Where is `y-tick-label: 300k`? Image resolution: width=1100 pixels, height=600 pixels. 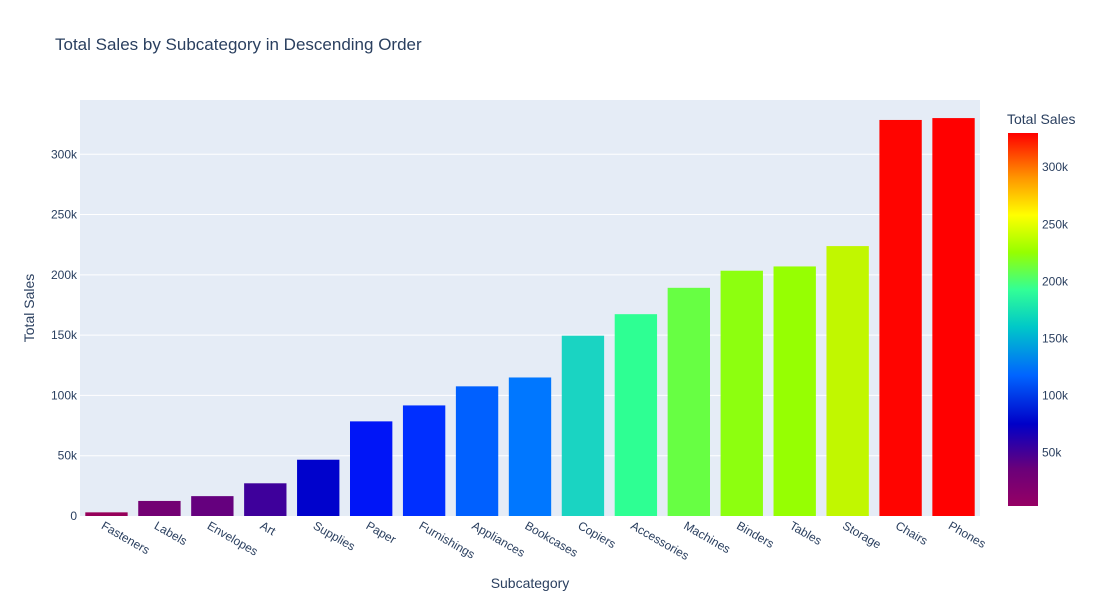 y-tick-label: 300k is located at coordinates (64, 154).